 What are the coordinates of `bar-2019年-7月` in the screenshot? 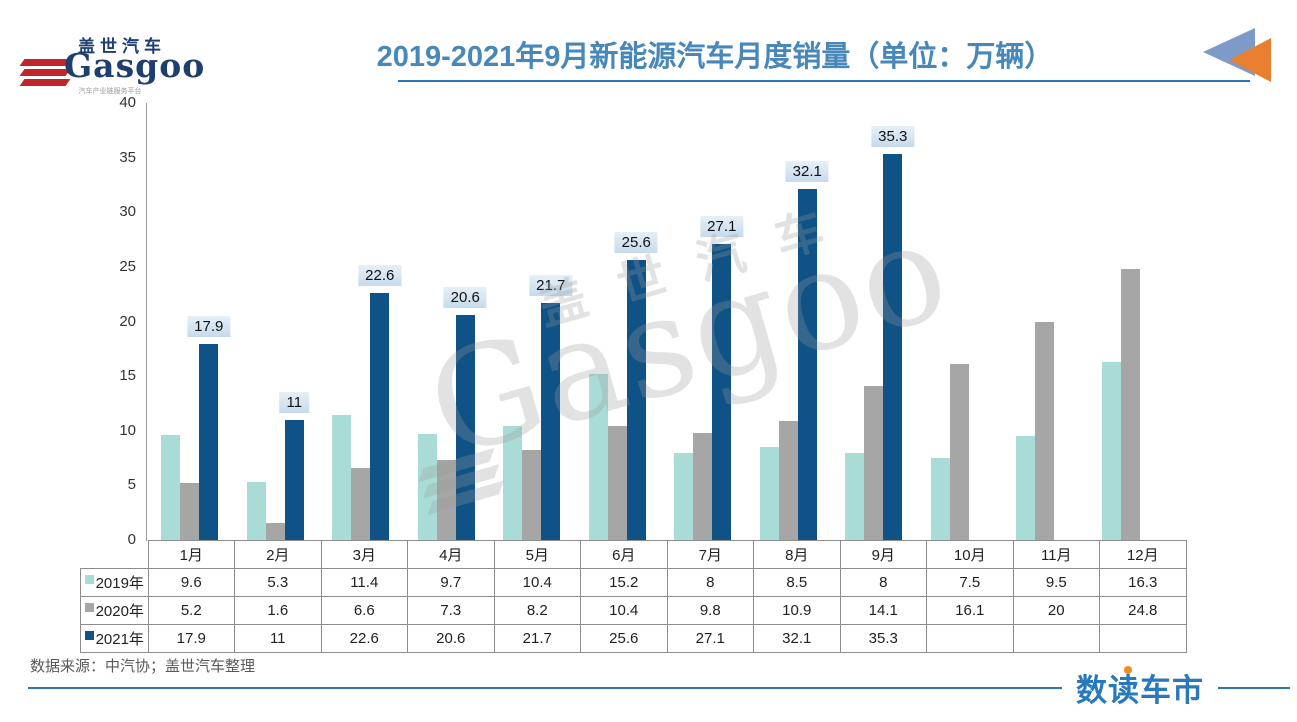 It's located at (684, 496).